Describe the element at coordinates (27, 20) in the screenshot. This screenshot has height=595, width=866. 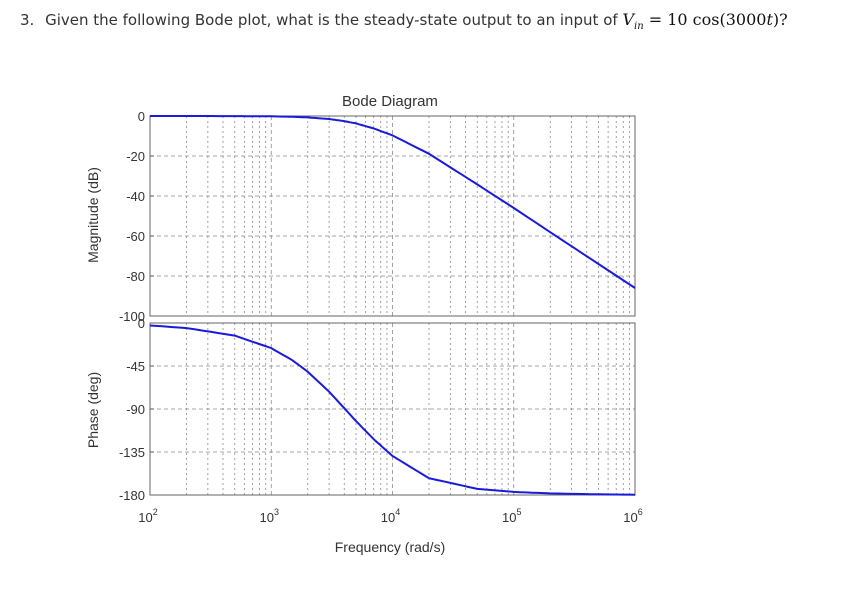
I see `question-number: 3.` at that location.